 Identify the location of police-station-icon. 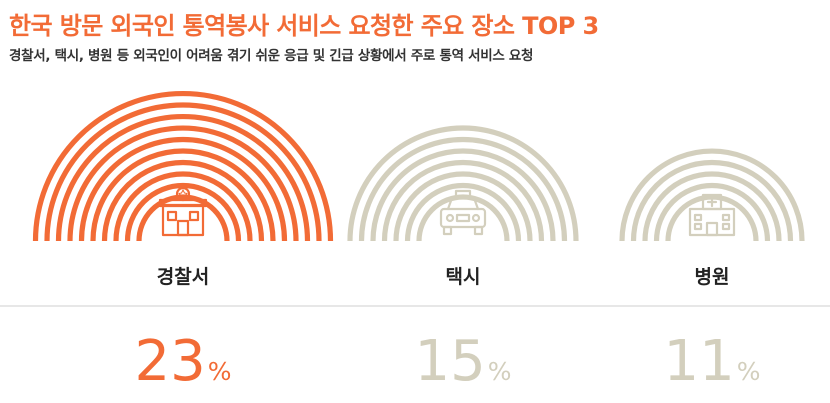
(183, 211).